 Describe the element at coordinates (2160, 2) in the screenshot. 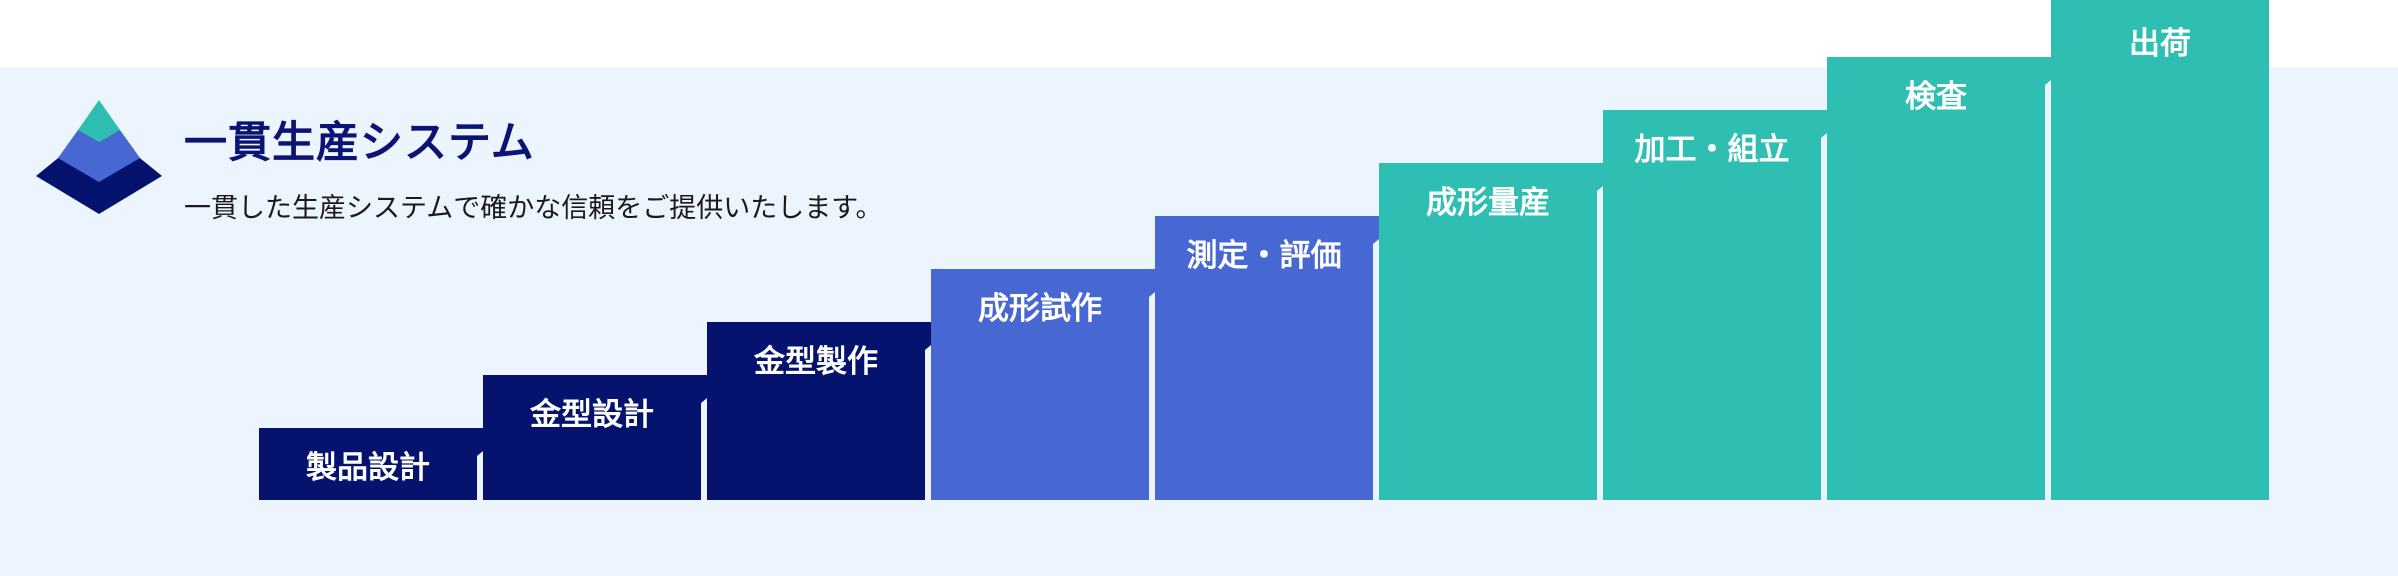

I see `step-block-top` at that location.